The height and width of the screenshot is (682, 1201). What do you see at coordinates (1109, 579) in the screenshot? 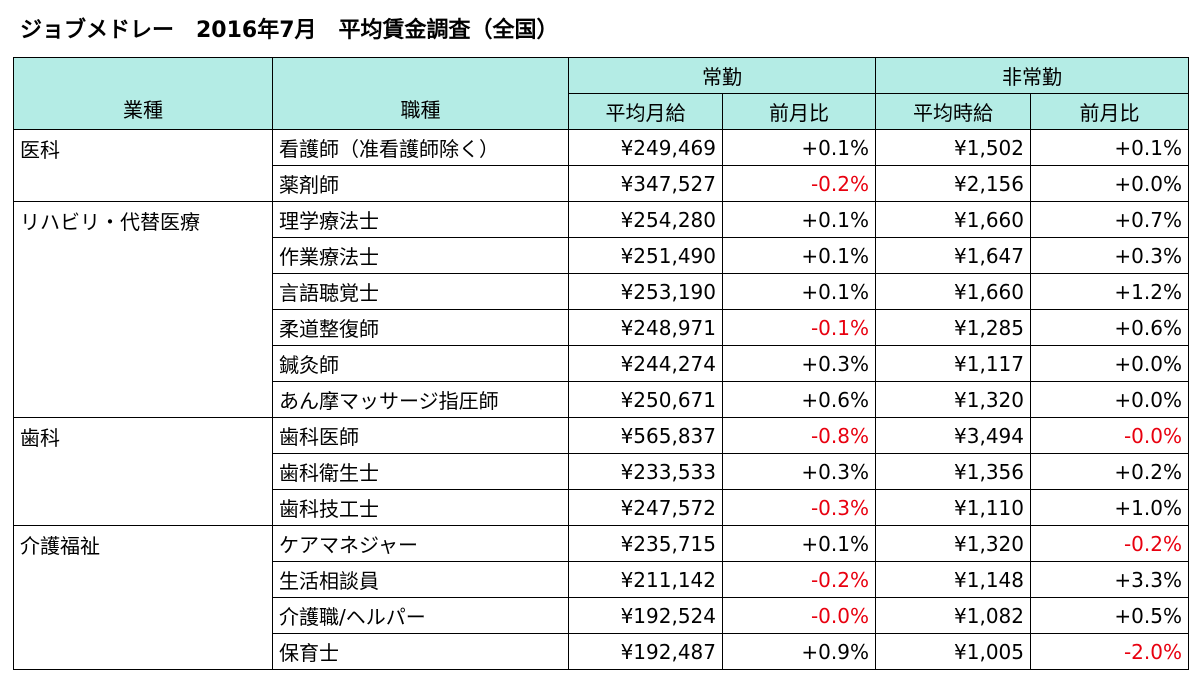
I see `value-cell: +3.3%` at bounding box center [1109, 579].